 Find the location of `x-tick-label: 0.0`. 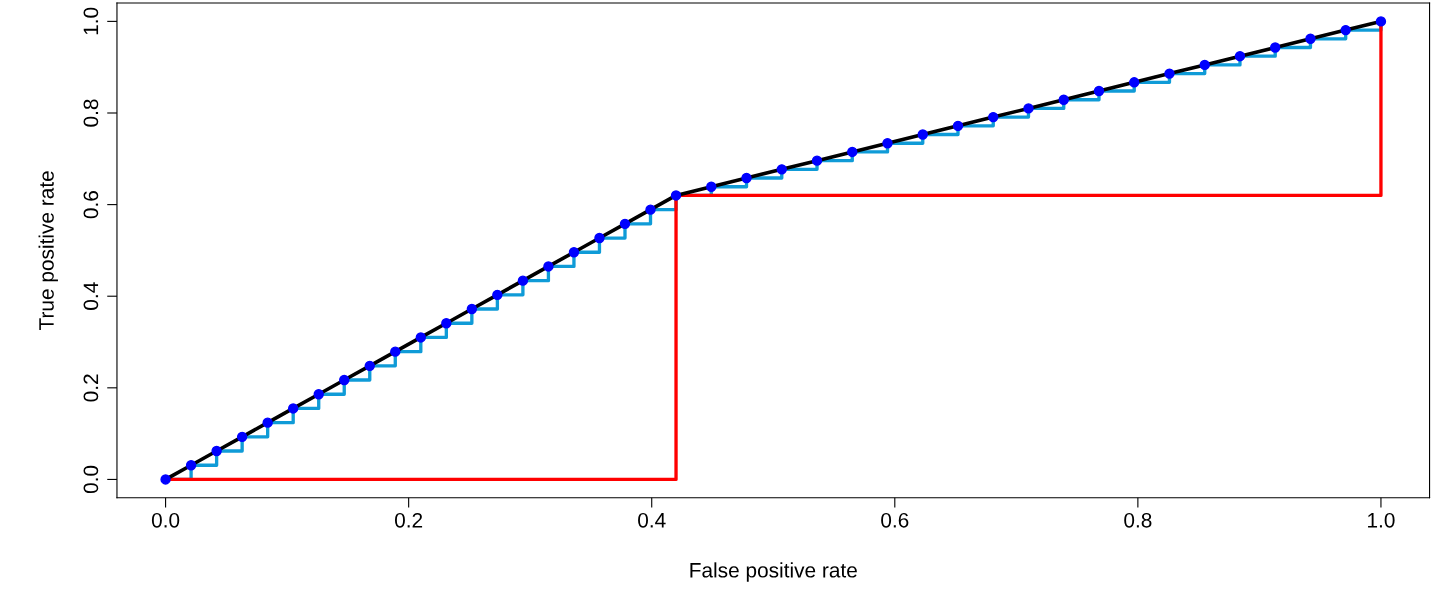

x-tick-label: 0.0 is located at coordinates (165, 520).